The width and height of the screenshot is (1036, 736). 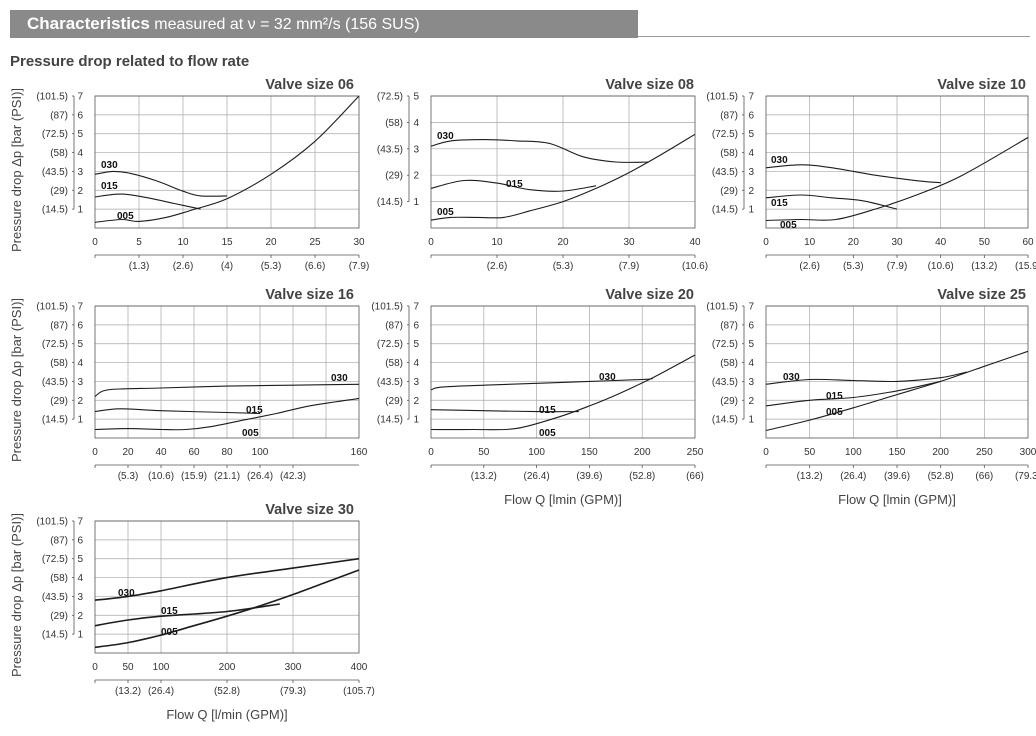 What do you see at coordinates (315, 242) in the screenshot?
I see `x-tick-label: 25` at bounding box center [315, 242].